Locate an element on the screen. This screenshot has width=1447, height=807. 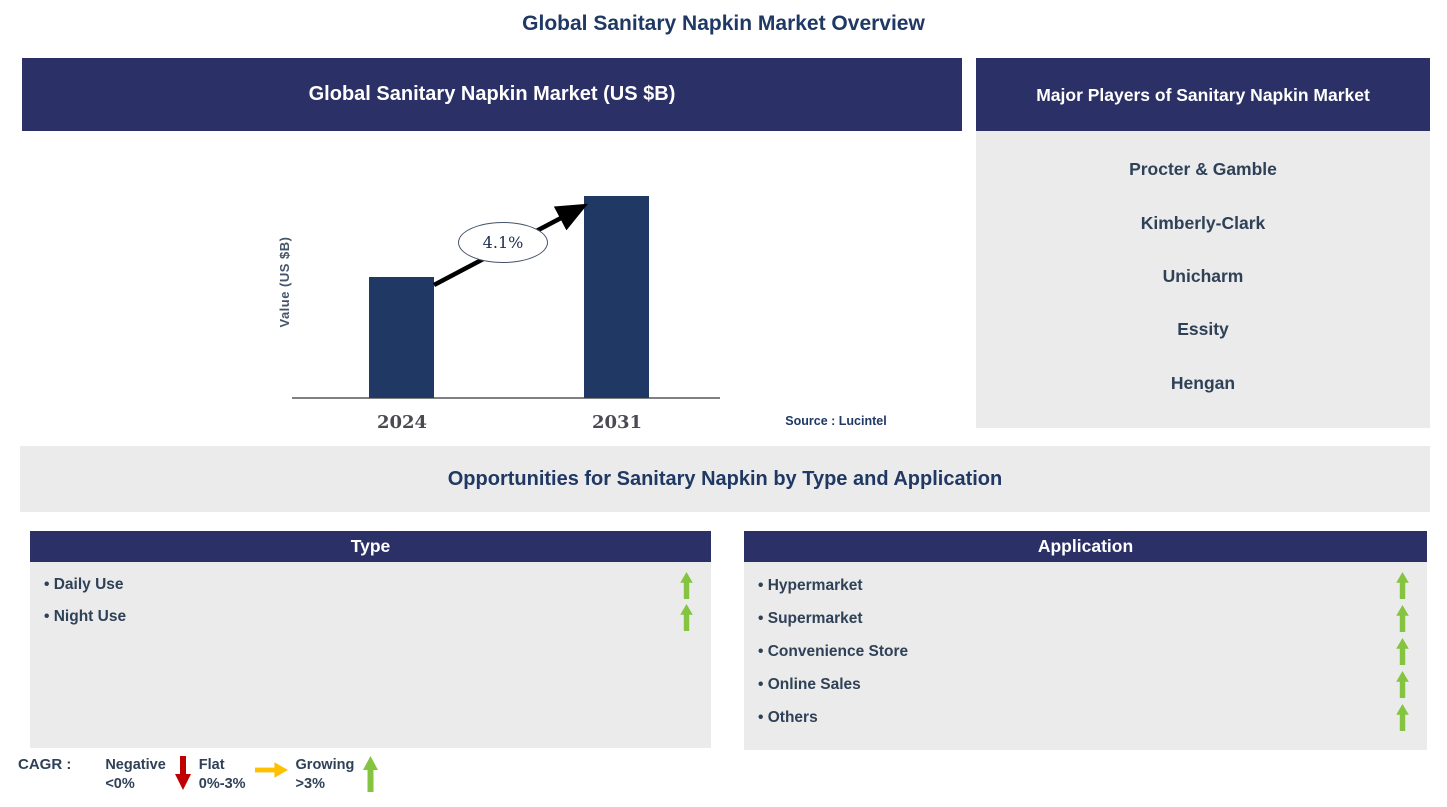
application-panel: Application Hypermarket Supermarket is located at coordinates (1085, 640).